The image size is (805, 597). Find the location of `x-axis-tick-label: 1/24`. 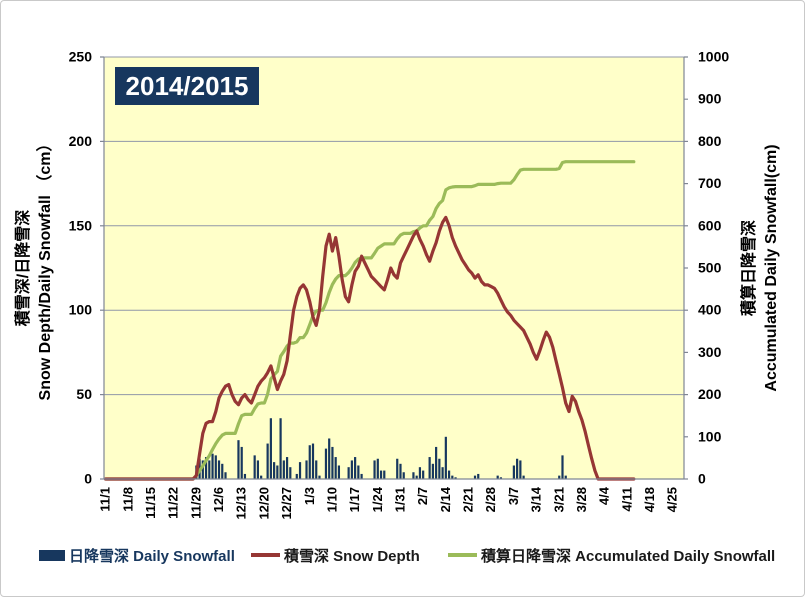

x-axis-tick-label: 1/24 is located at coordinates (377, 499).